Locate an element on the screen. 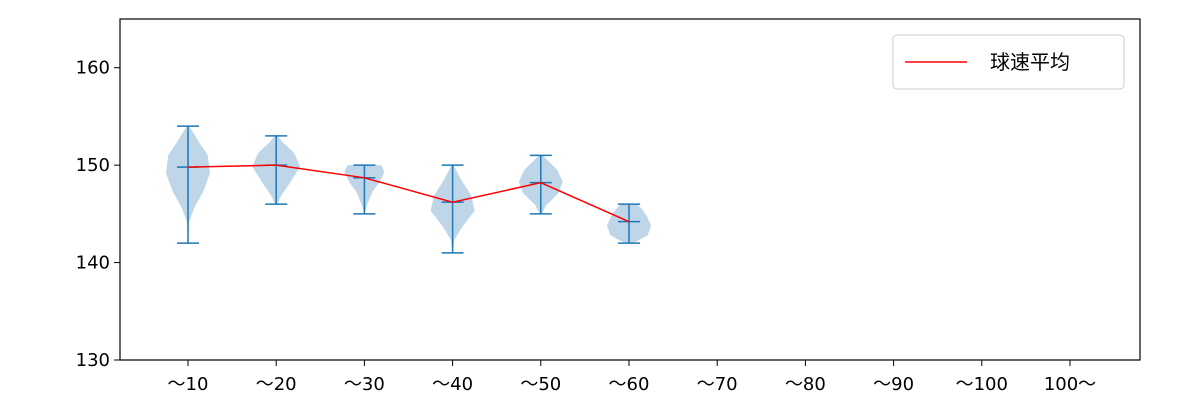  x-tick-label: ～20 is located at coordinates (276, 384).